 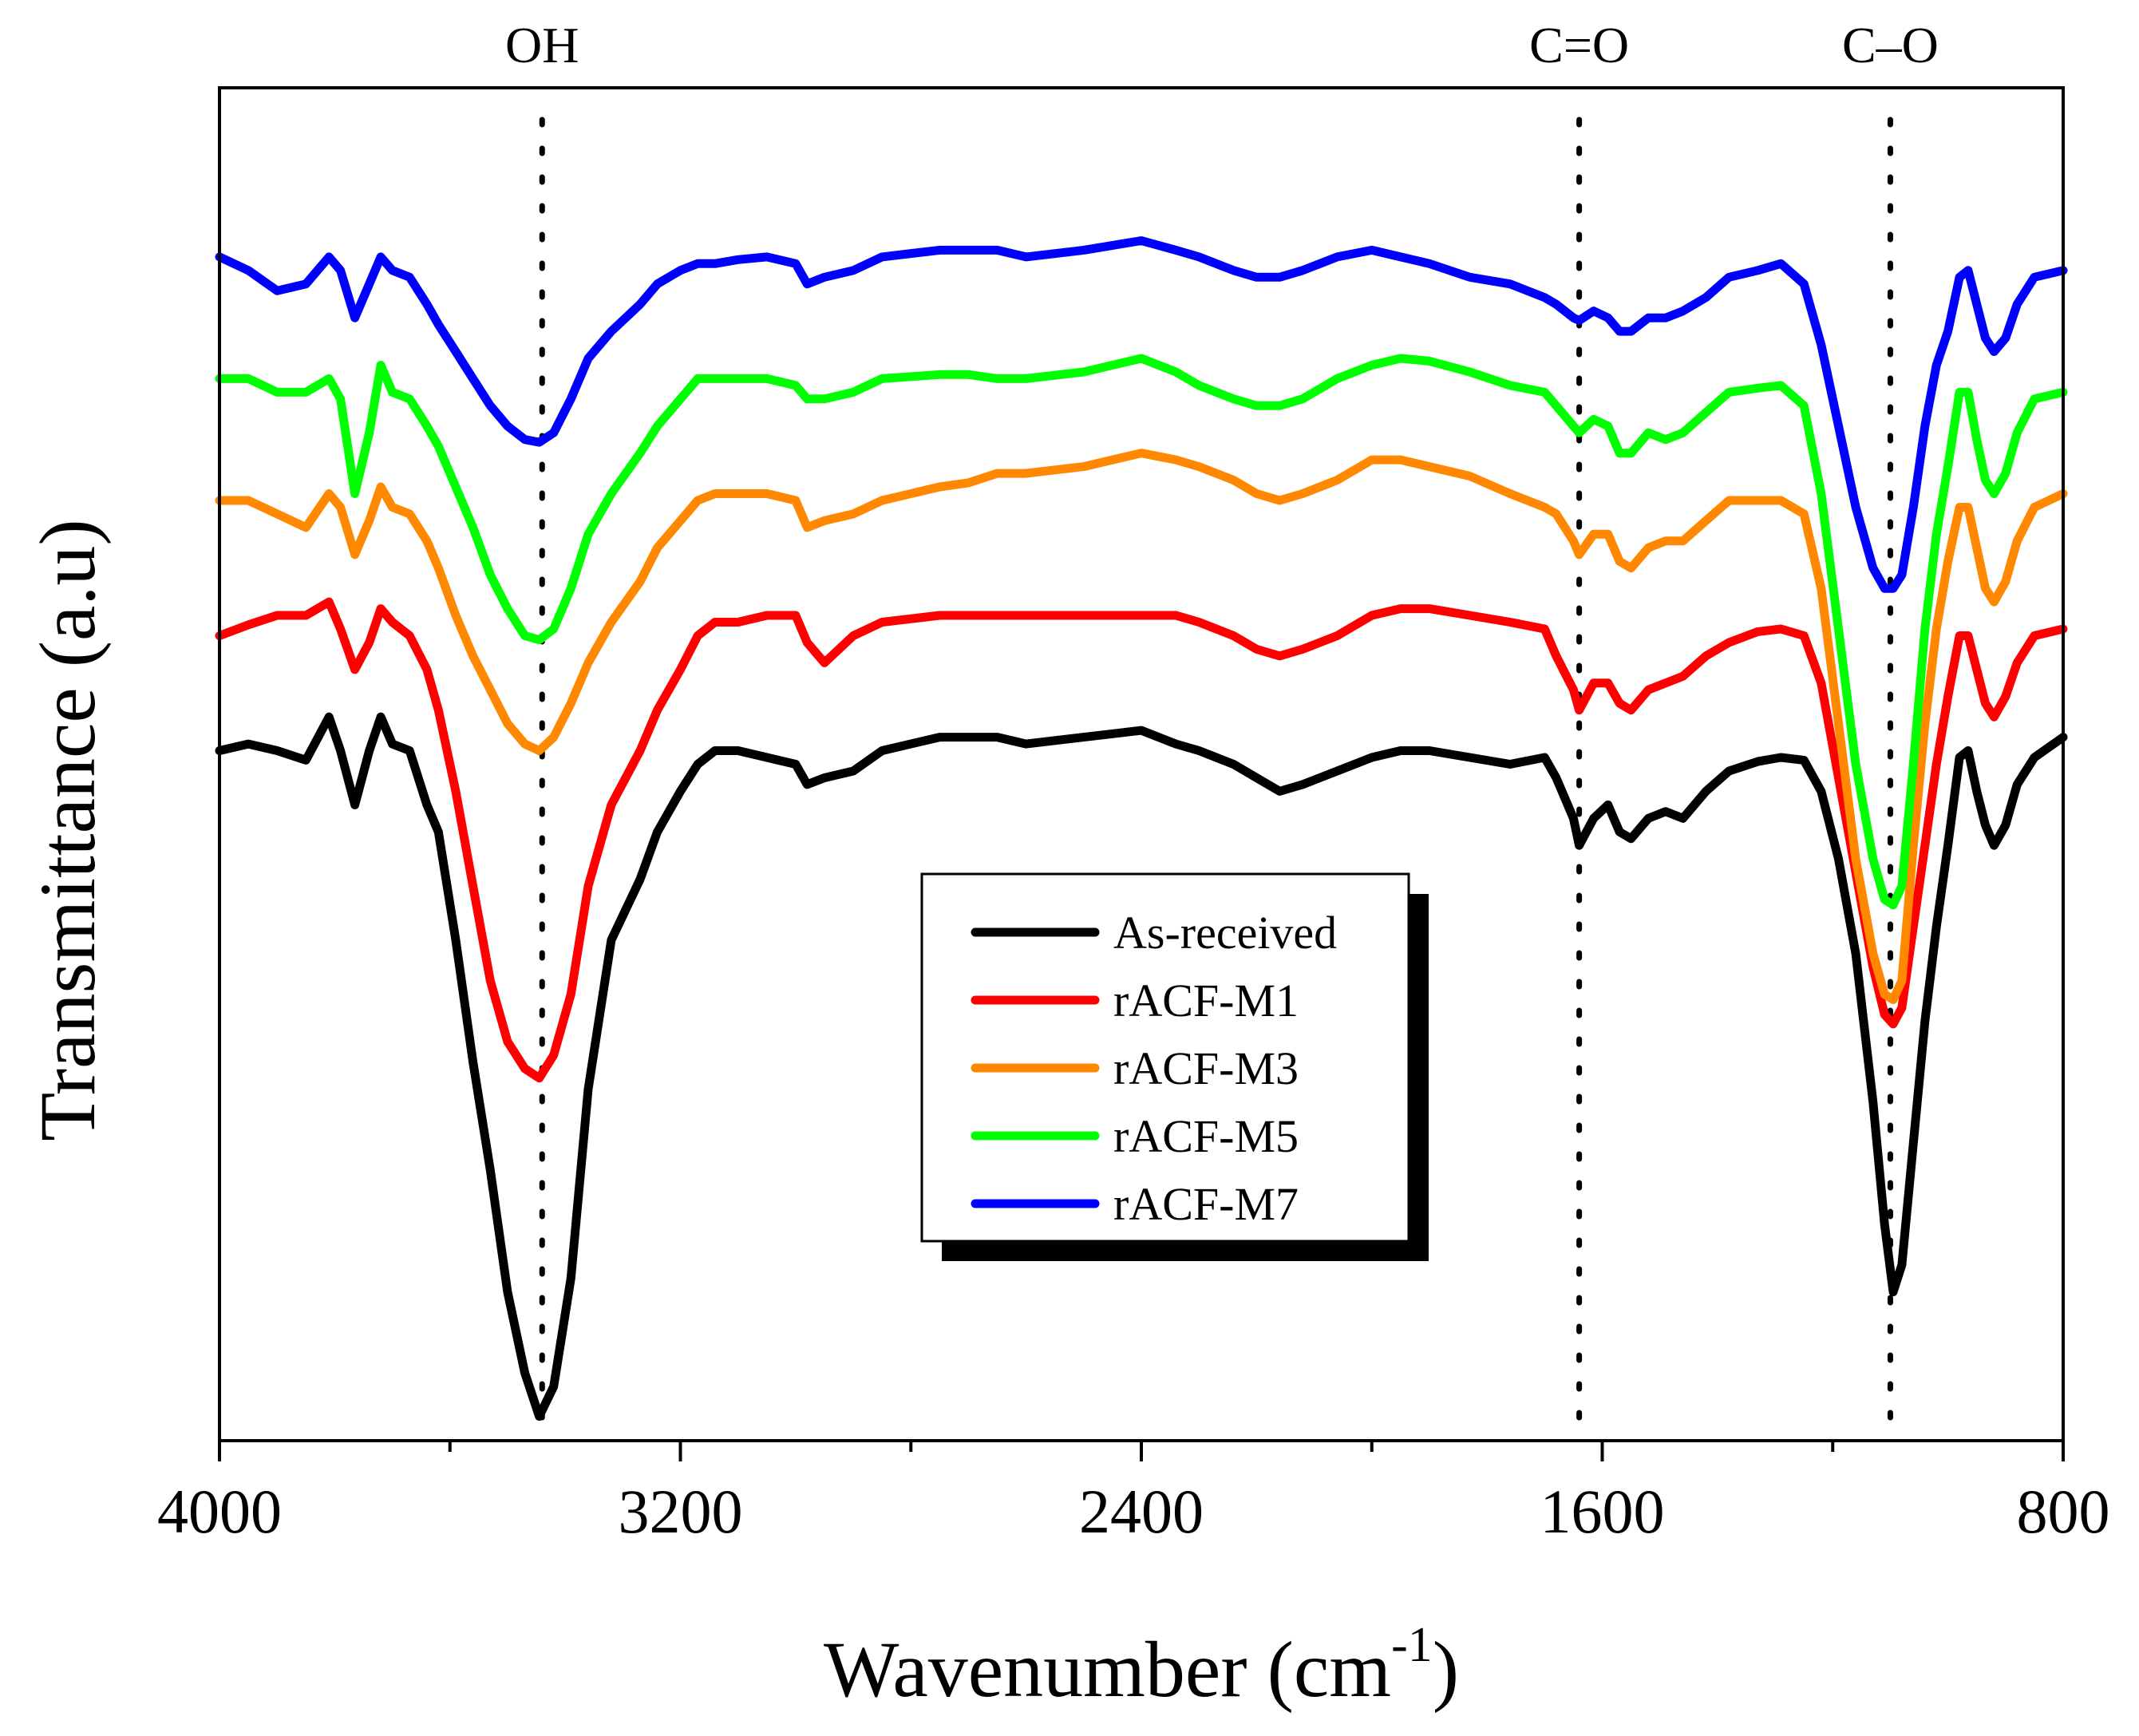 I want to click on x-axis-title: Wavenumber (cm-1), so click(x=1141, y=1666).